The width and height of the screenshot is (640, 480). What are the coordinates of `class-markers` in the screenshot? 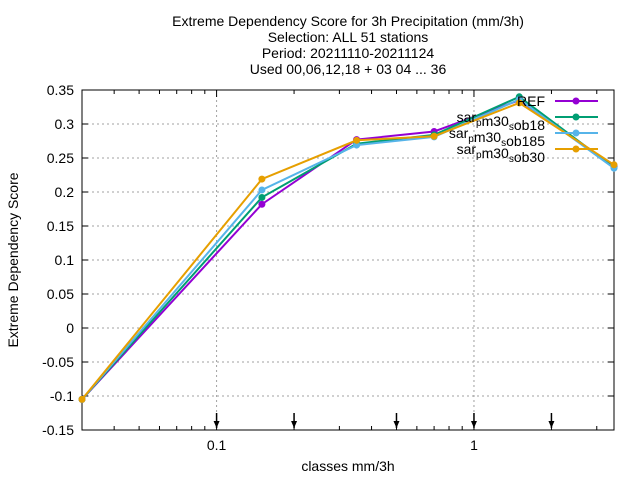 It's located at (384, 420).